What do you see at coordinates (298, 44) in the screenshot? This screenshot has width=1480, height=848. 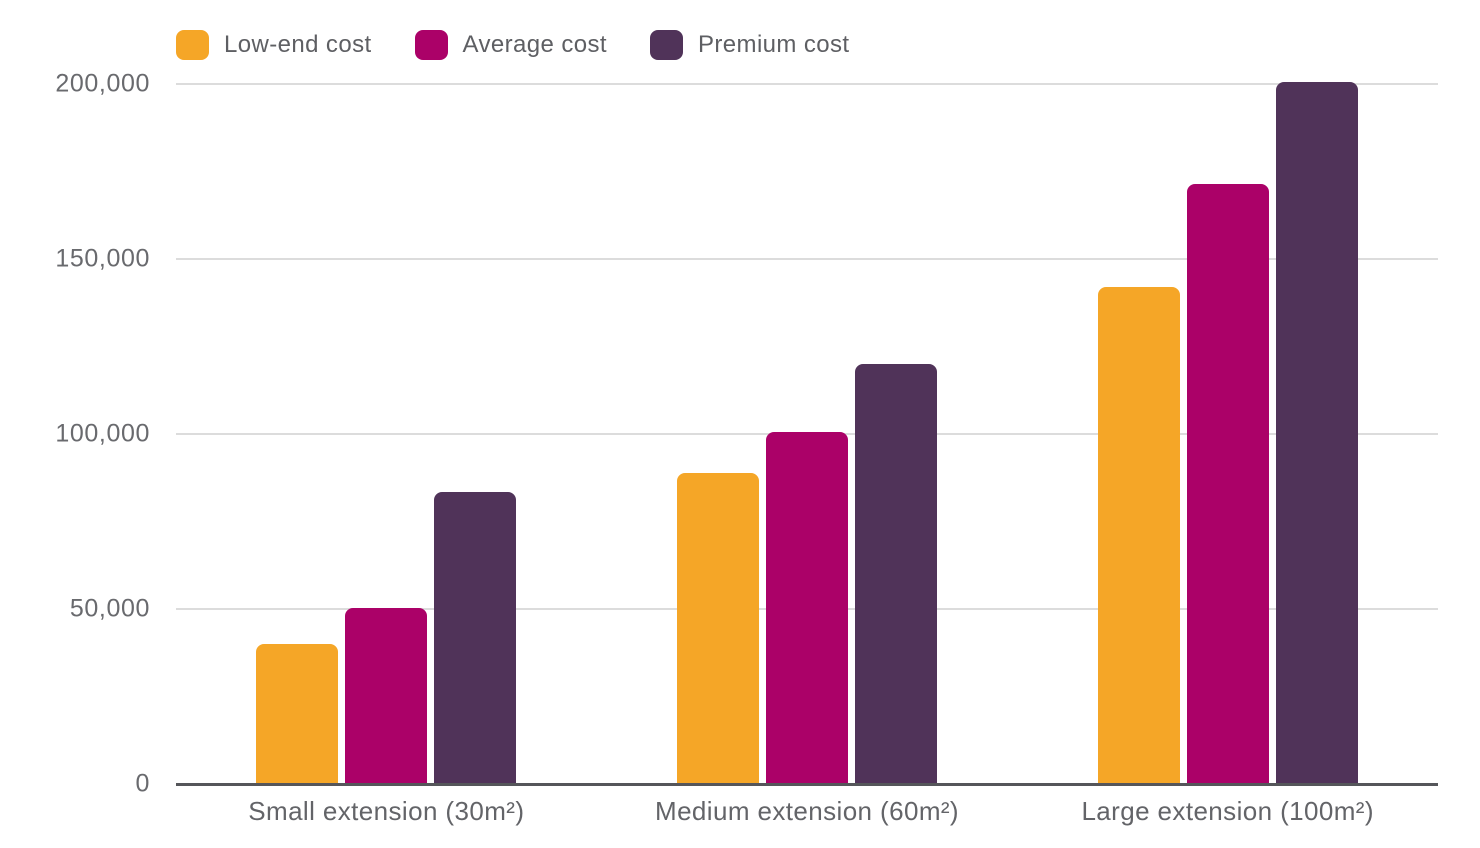 I see `legend-label: Low-end cost` at bounding box center [298, 44].